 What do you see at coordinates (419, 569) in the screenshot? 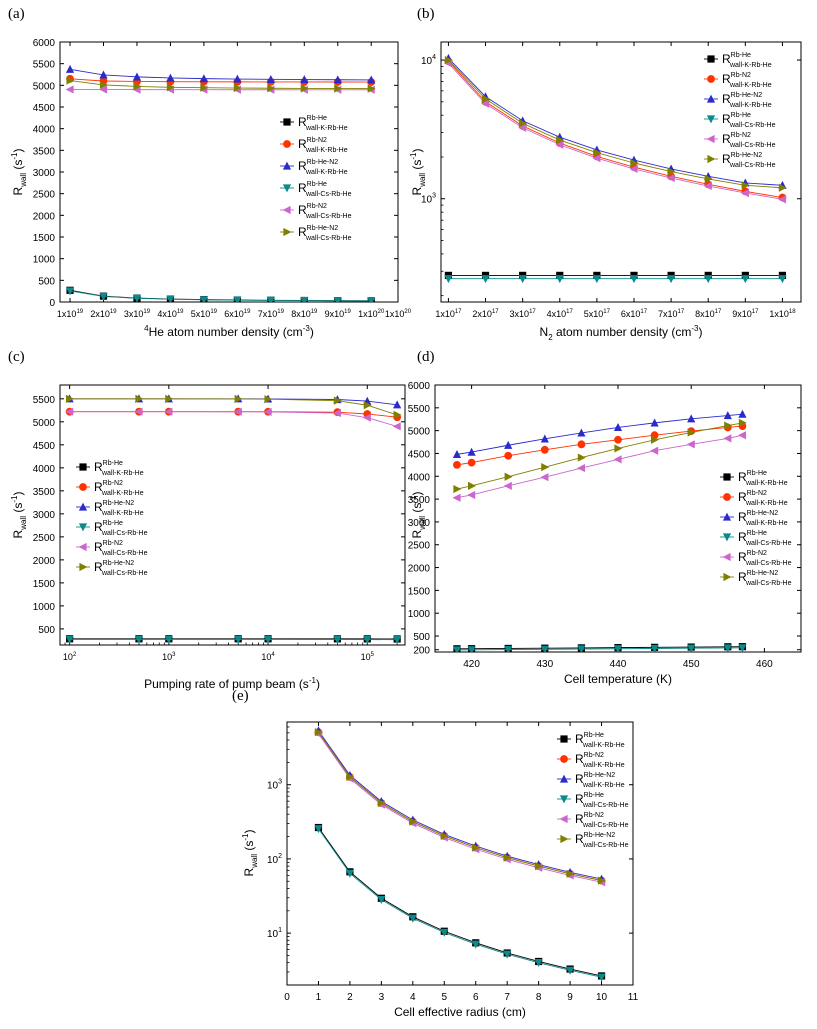
I see `y-tick-label: 2000` at bounding box center [419, 569].